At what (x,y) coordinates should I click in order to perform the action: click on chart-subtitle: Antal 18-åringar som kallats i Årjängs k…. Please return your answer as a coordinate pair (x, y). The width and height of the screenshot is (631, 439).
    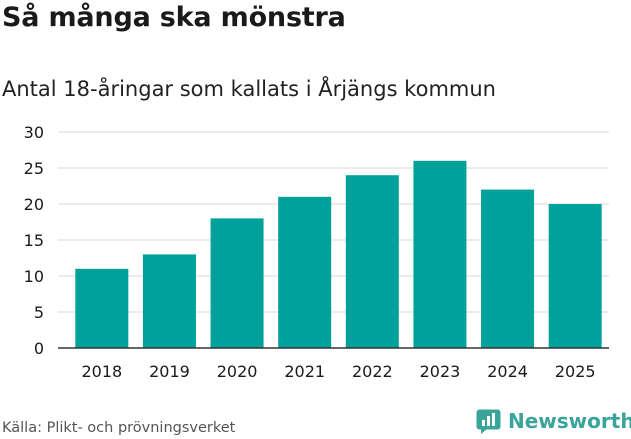
    Looking at the image, I should click on (249, 89).